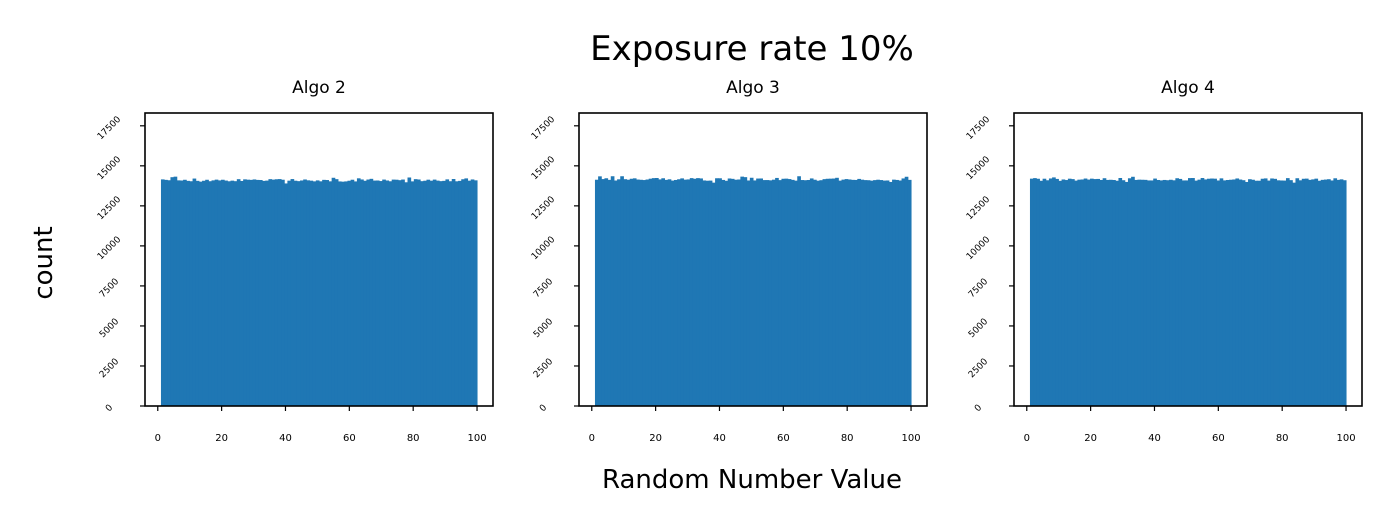 The width and height of the screenshot is (1400, 521). I want to click on y-tick-label: 0, so click(543, 408).